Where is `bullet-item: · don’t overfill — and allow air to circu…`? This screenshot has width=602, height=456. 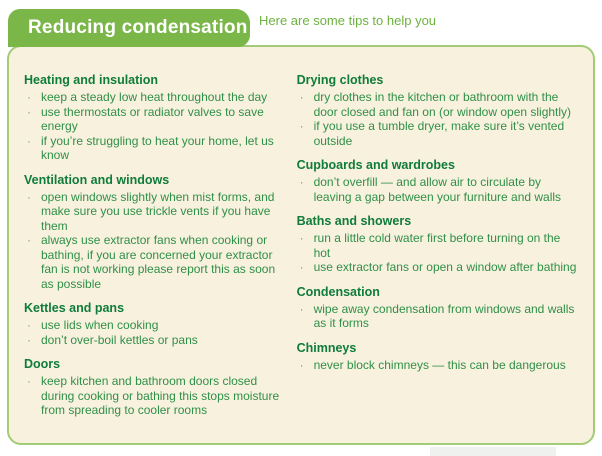
bullet-item: · don’t overfill — and allow air to circu… is located at coordinates (438, 189).